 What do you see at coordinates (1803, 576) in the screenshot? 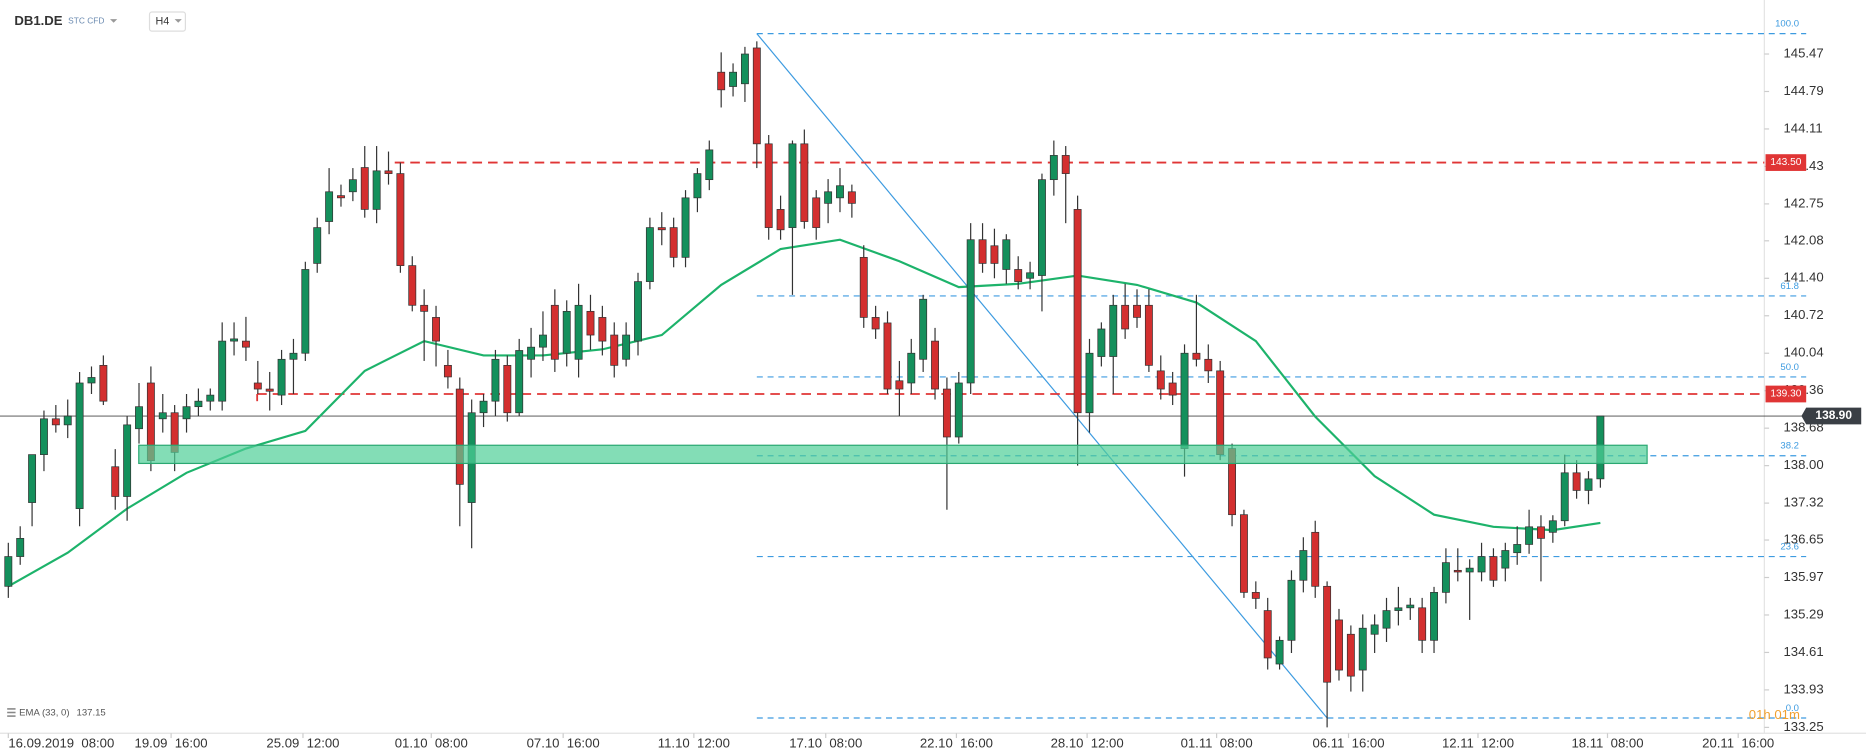
I see `y-tick-label: 135.97` at bounding box center [1803, 576].